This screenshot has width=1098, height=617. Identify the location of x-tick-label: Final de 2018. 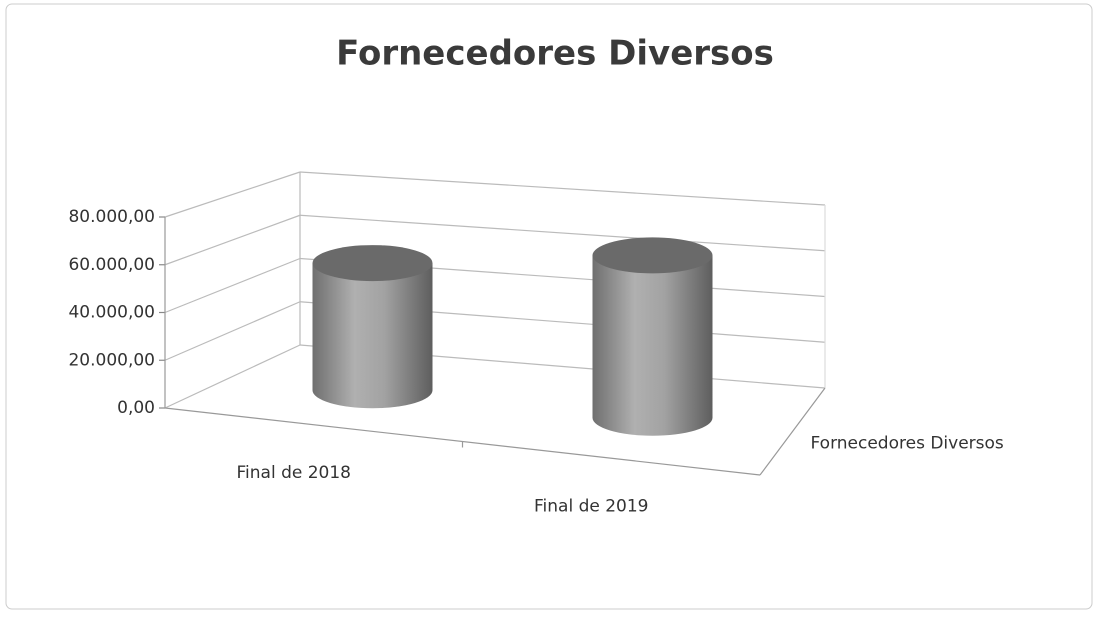
(293, 473).